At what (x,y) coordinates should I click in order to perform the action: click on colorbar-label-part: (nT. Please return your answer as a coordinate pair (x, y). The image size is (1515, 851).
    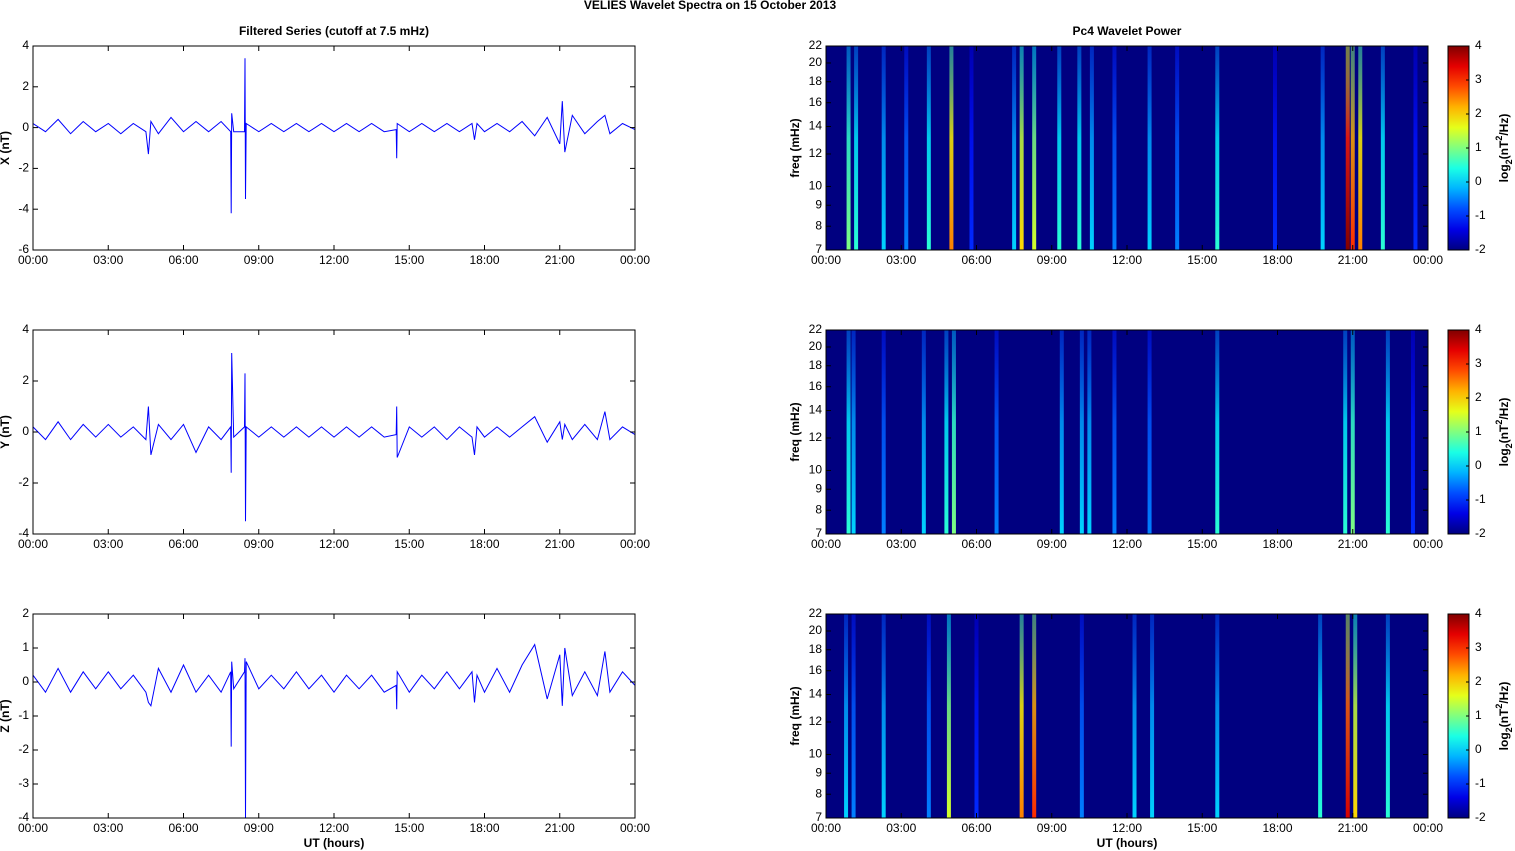
    Looking at the image, I should click on (1504, 433).